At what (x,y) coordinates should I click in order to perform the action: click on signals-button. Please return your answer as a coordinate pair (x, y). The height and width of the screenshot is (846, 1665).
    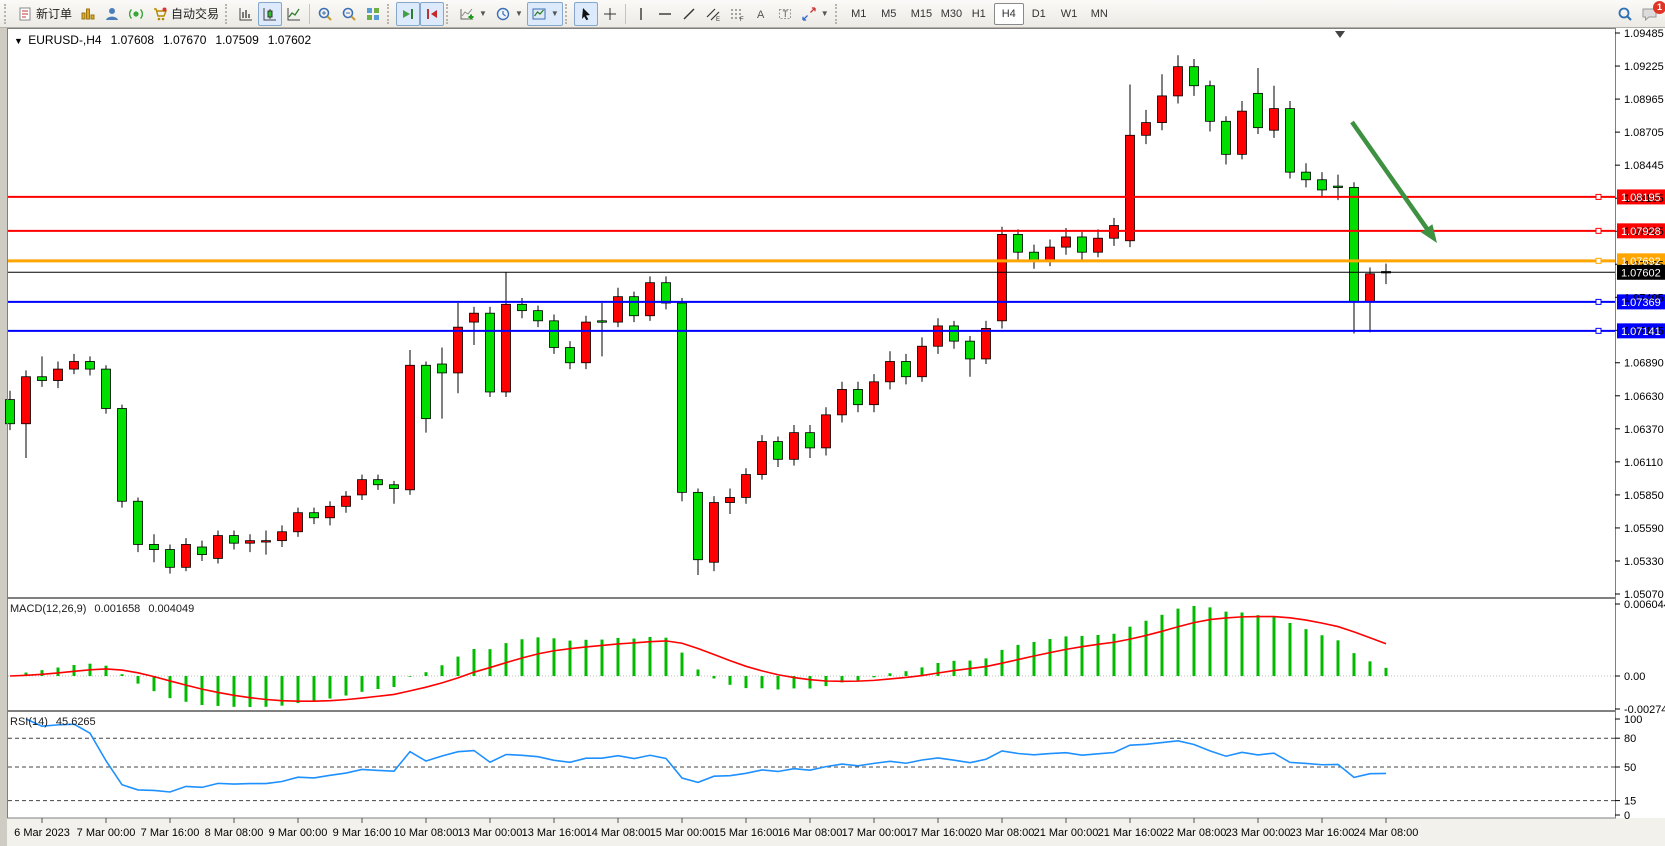
    Looking at the image, I should click on (136, 14).